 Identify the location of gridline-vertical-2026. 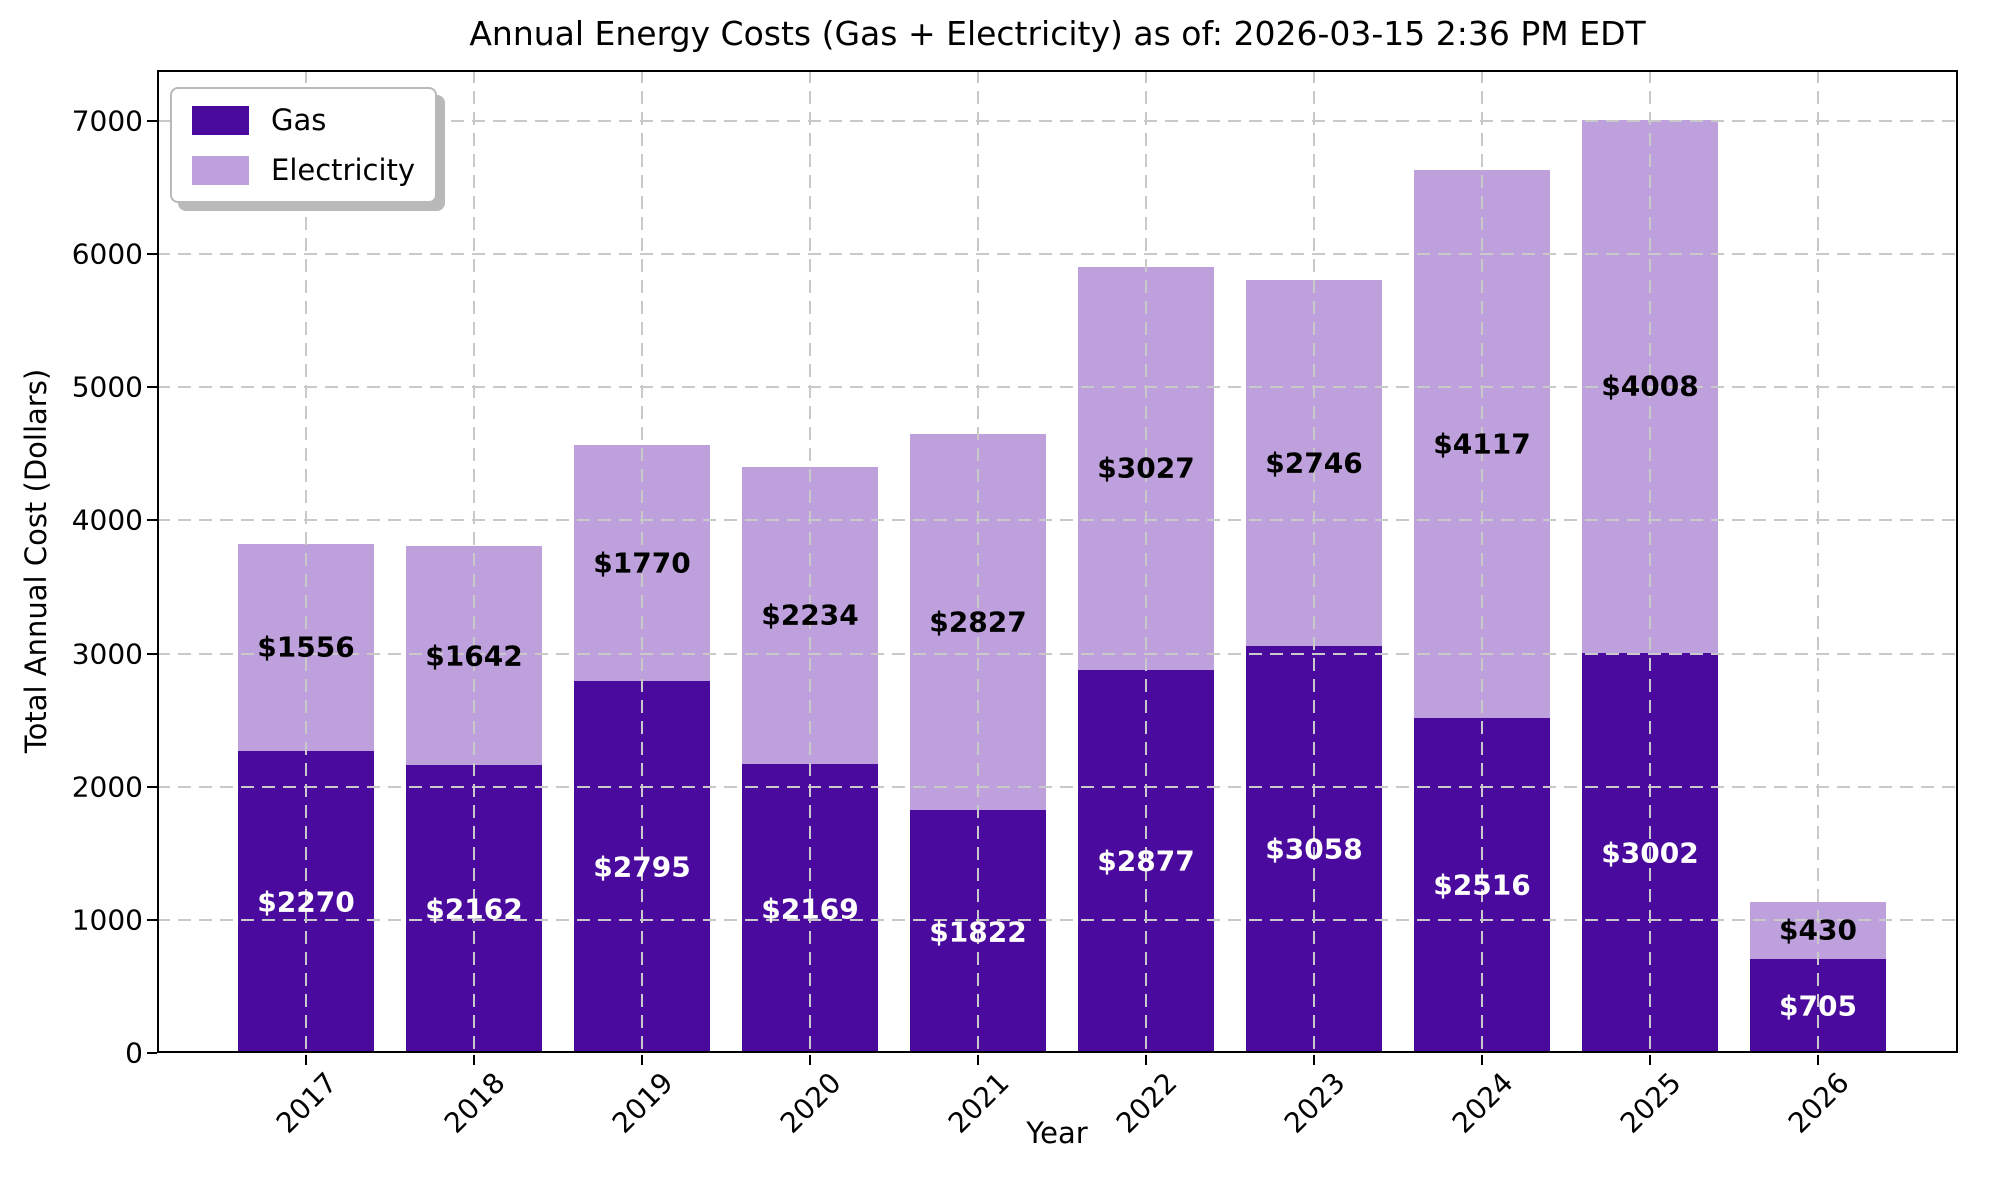
(1818, 561).